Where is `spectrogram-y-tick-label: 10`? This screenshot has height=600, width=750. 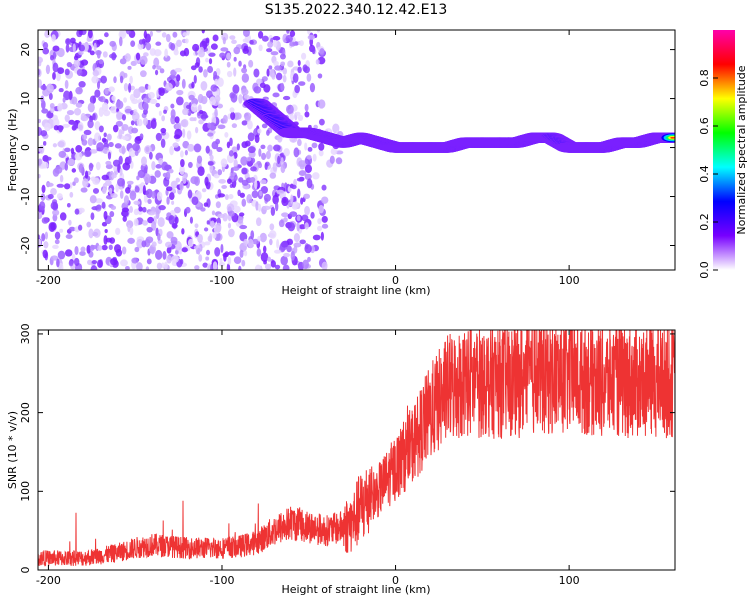 spectrogram-y-tick-label: 10 is located at coordinates (25, 99).